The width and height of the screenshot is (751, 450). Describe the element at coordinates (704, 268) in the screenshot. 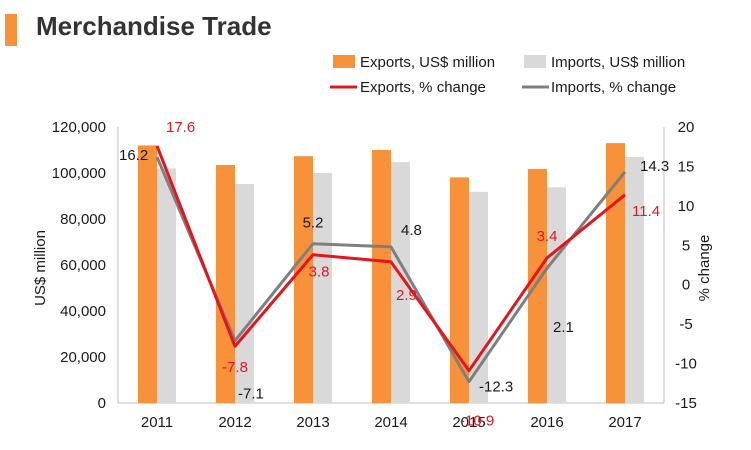

I see `y2-axis-title: % change` at that location.